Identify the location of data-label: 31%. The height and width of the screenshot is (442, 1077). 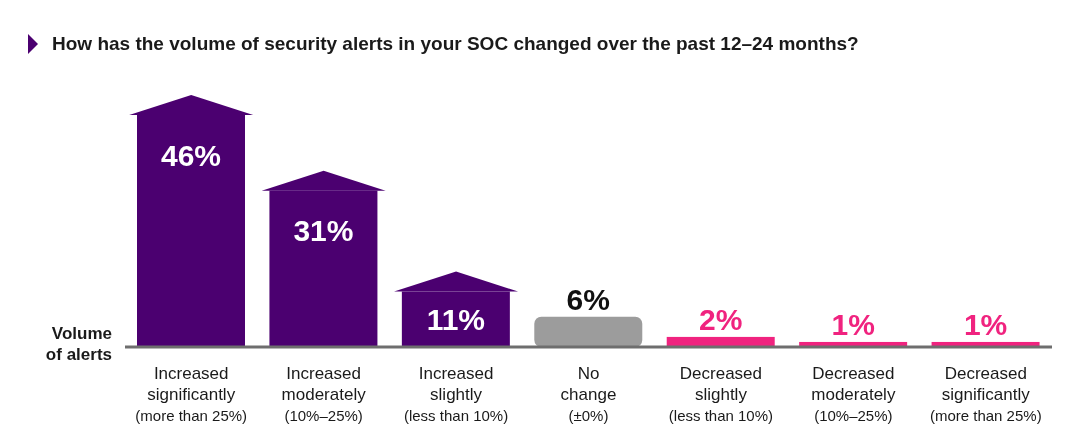
(323, 231).